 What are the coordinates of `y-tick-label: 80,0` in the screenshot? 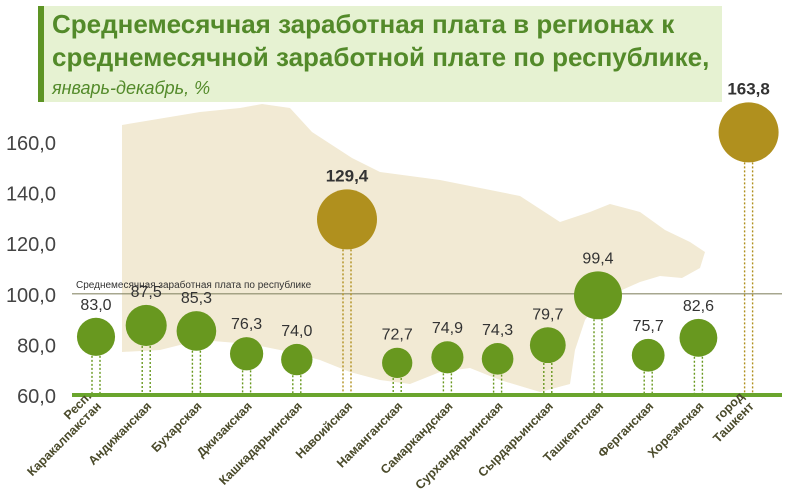 It's located at (36, 346).